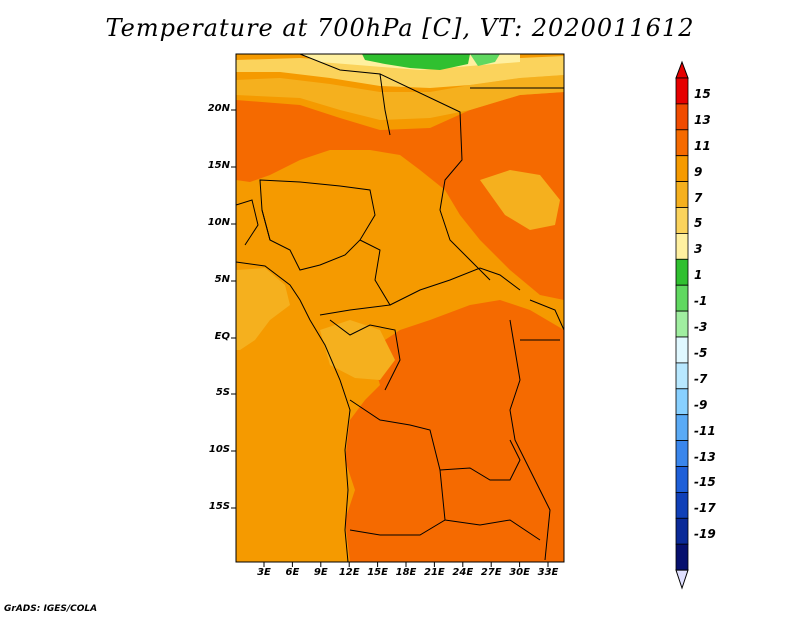  Describe the element at coordinates (698, 197) in the screenshot. I see `colorbar-label: 7` at that location.